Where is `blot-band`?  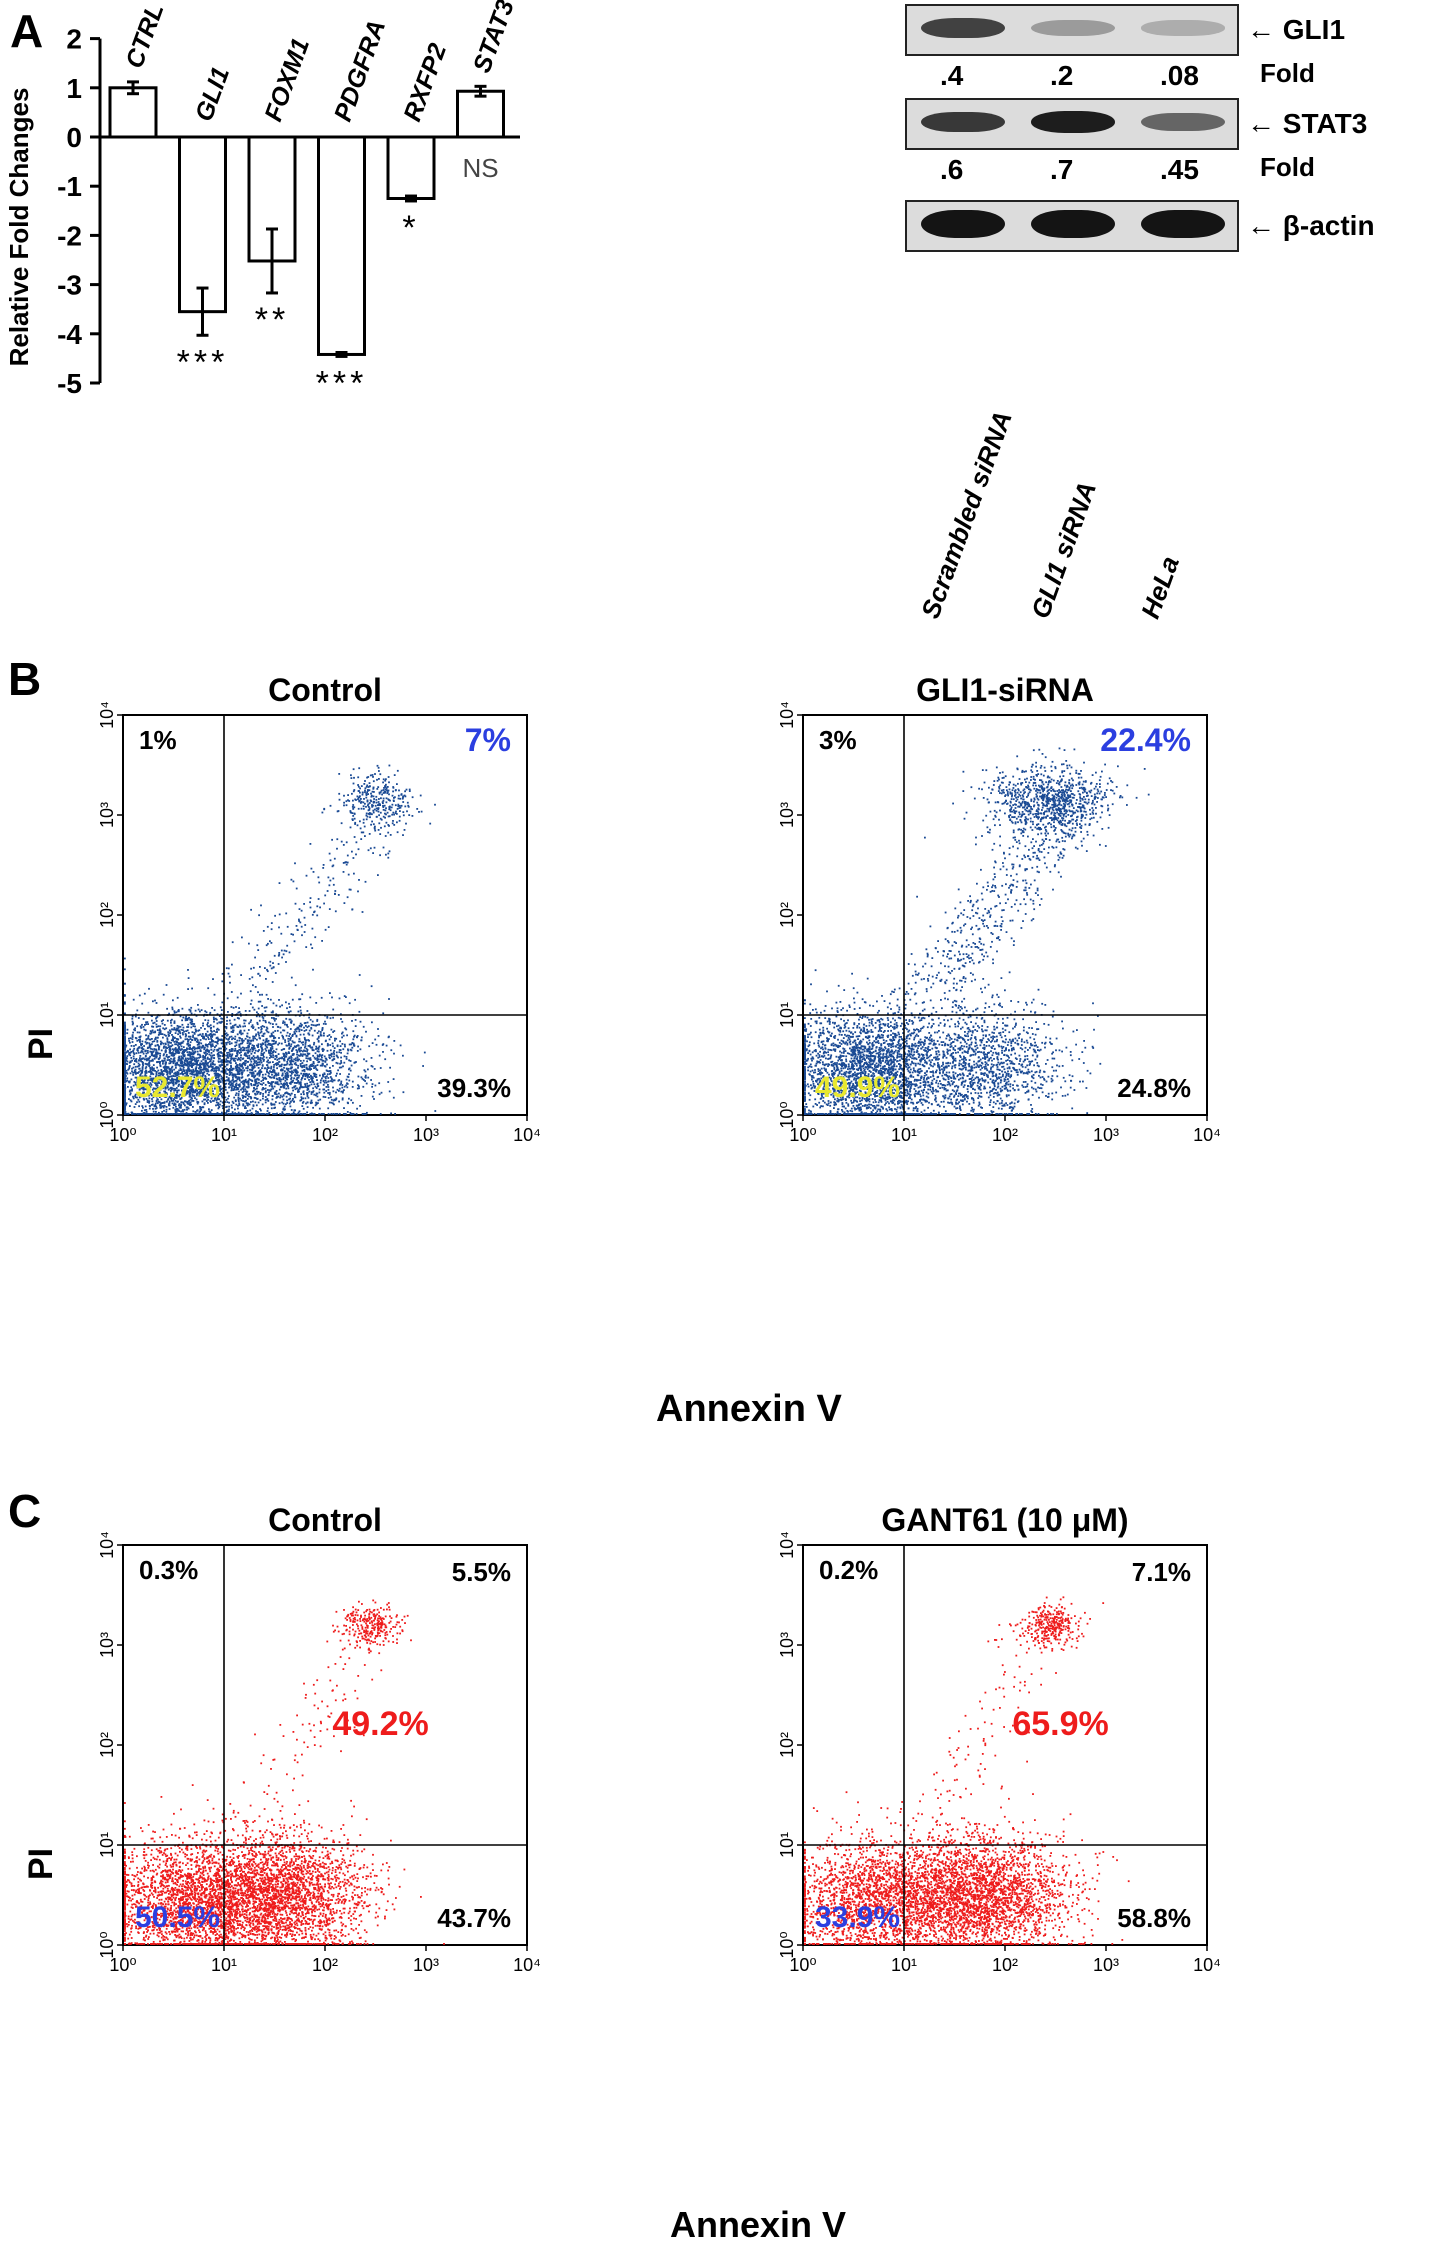
blot-band is located at coordinates (1073, 122).